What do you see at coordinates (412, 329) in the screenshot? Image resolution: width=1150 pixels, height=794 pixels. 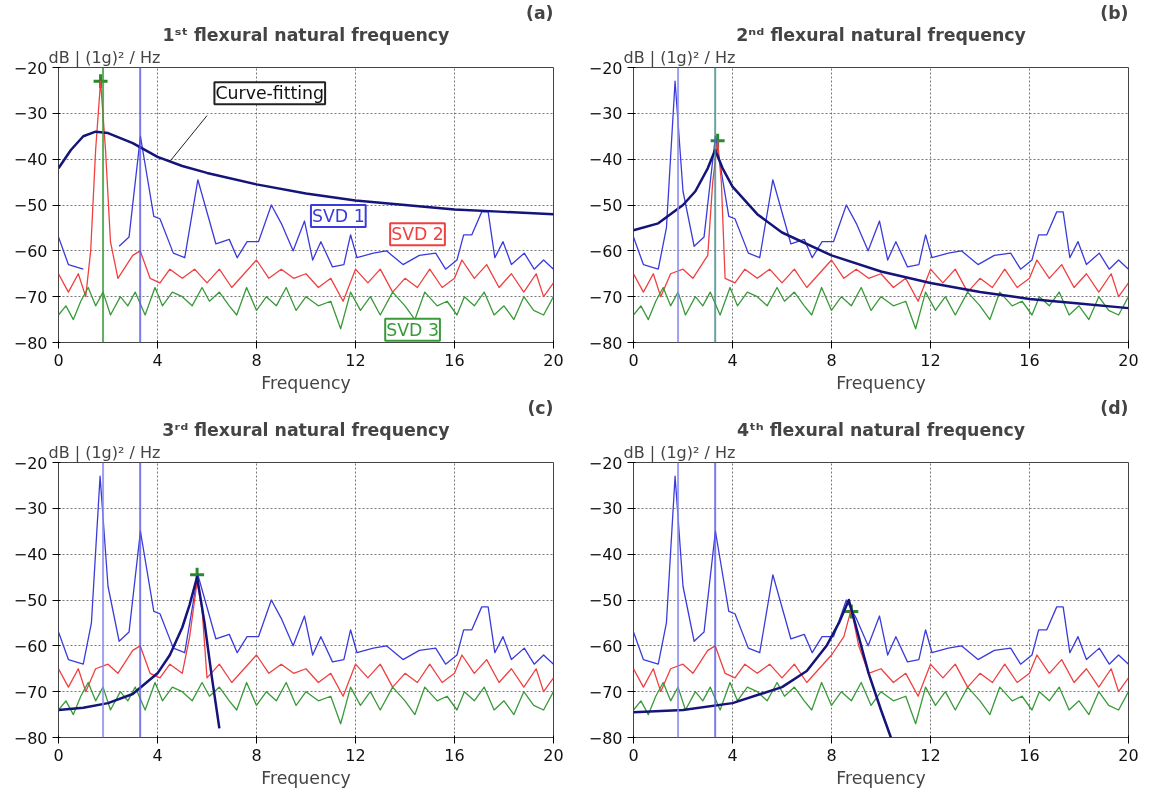 I see `series-label: SVD 3` at bounding box center [412, 329].